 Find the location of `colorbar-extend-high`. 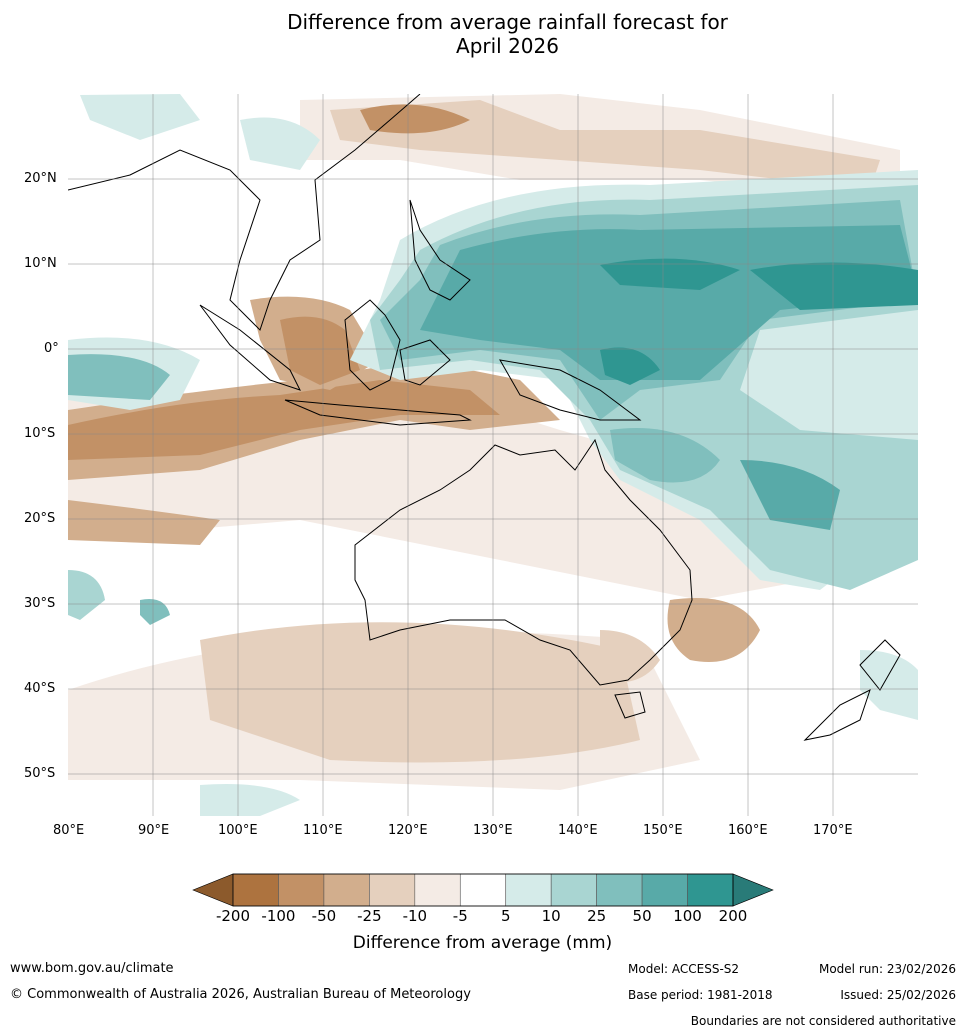

colorbar-extend-high is located at coordinates (753, 890).